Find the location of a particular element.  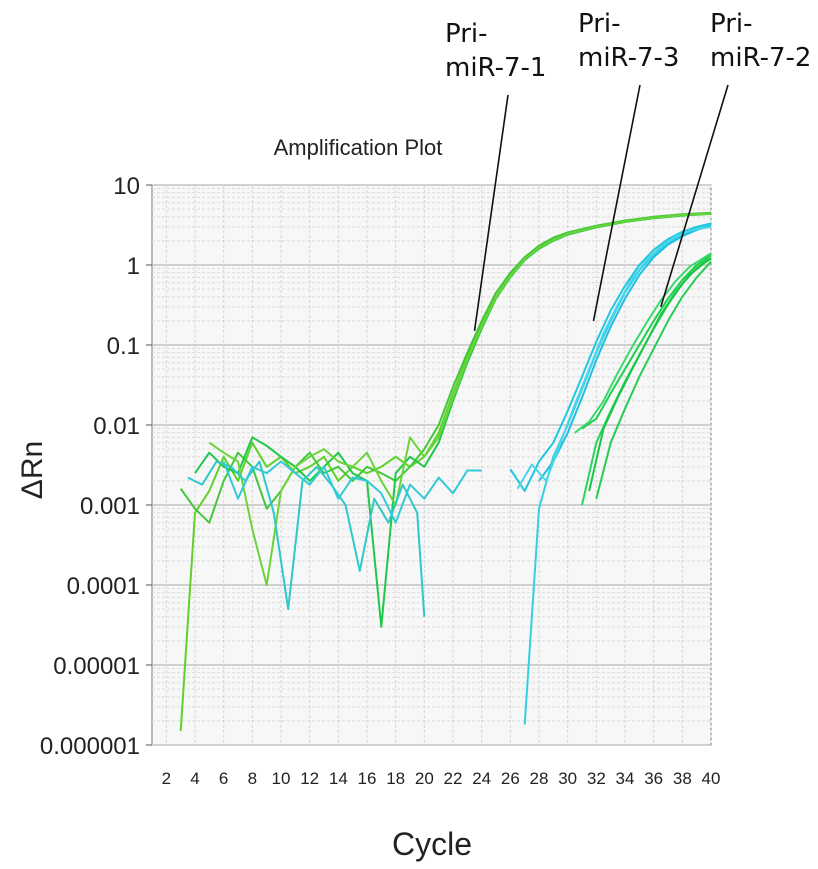

x-tick-label: 10 is located at coordinates (281, 778).